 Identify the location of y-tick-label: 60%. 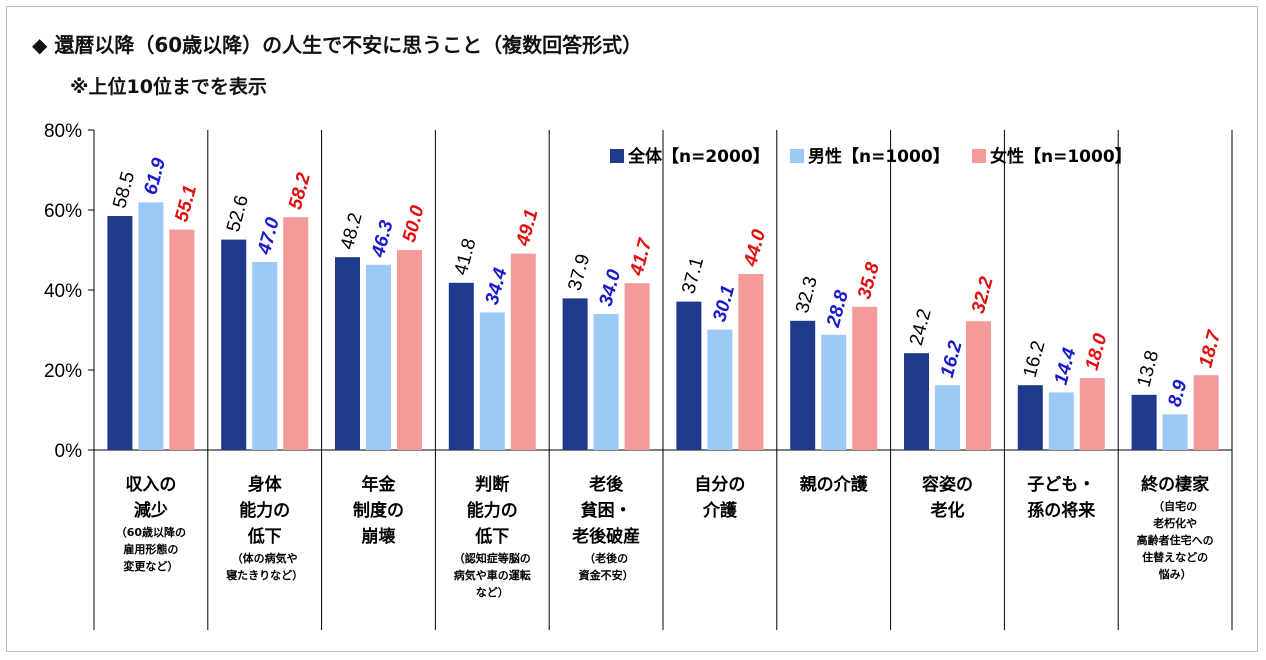
(63, 211).